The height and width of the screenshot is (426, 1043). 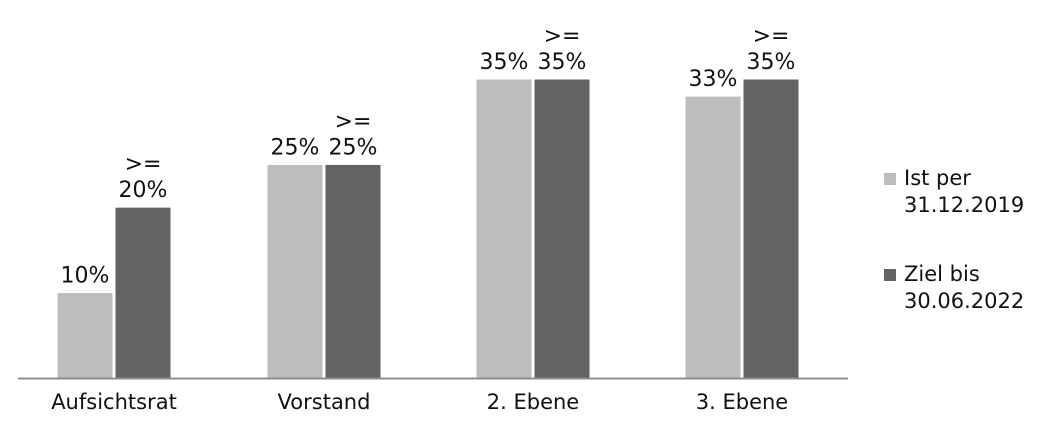 What do you see at coordinates (890, 275) in the screenshot?
I see `legend-swatch-ziel` at bounding box center [890, 275].